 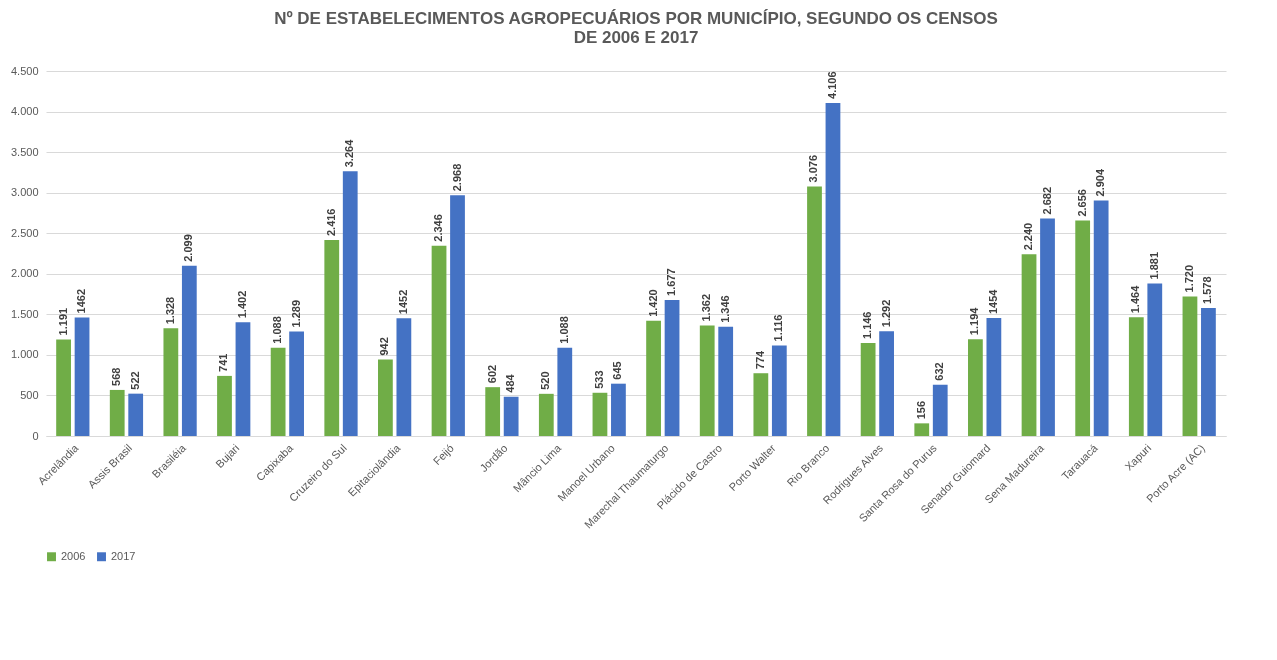 What do you see at coordinates (885, 313) in the screenshot?
I see `data-label: 1.292` at bounding box center [885, 313].